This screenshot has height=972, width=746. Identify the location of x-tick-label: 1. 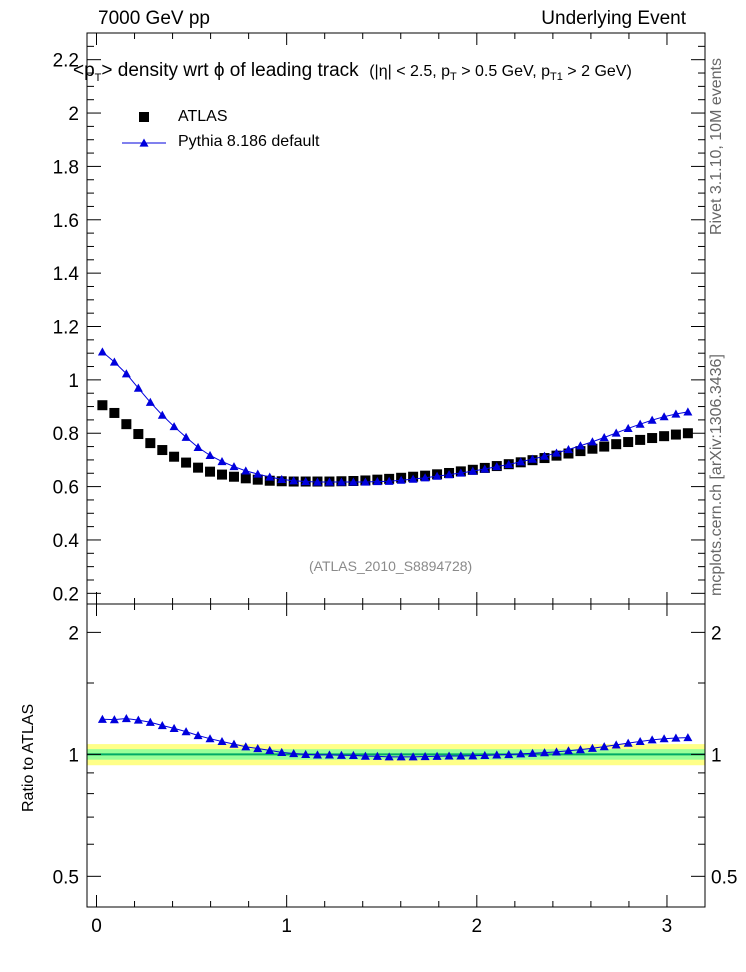
(286, 926).